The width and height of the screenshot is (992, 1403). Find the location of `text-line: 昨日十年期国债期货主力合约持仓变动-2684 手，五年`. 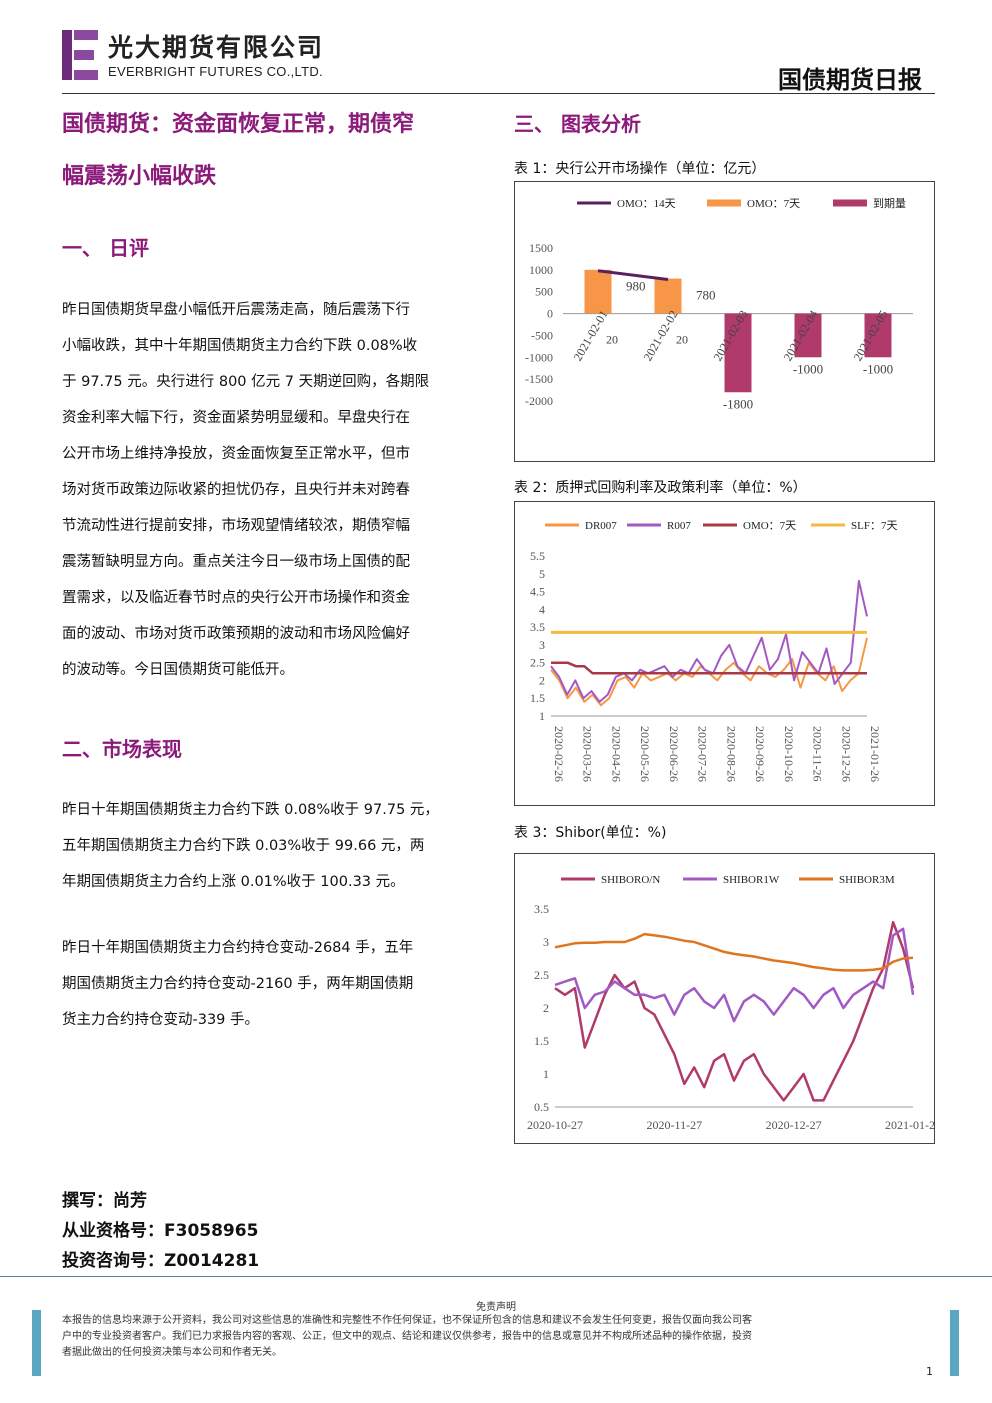

text-line: 昨日十年期国债期货主力合约持仓变动-2684 手，五年 is located at coordinates (238, 948).